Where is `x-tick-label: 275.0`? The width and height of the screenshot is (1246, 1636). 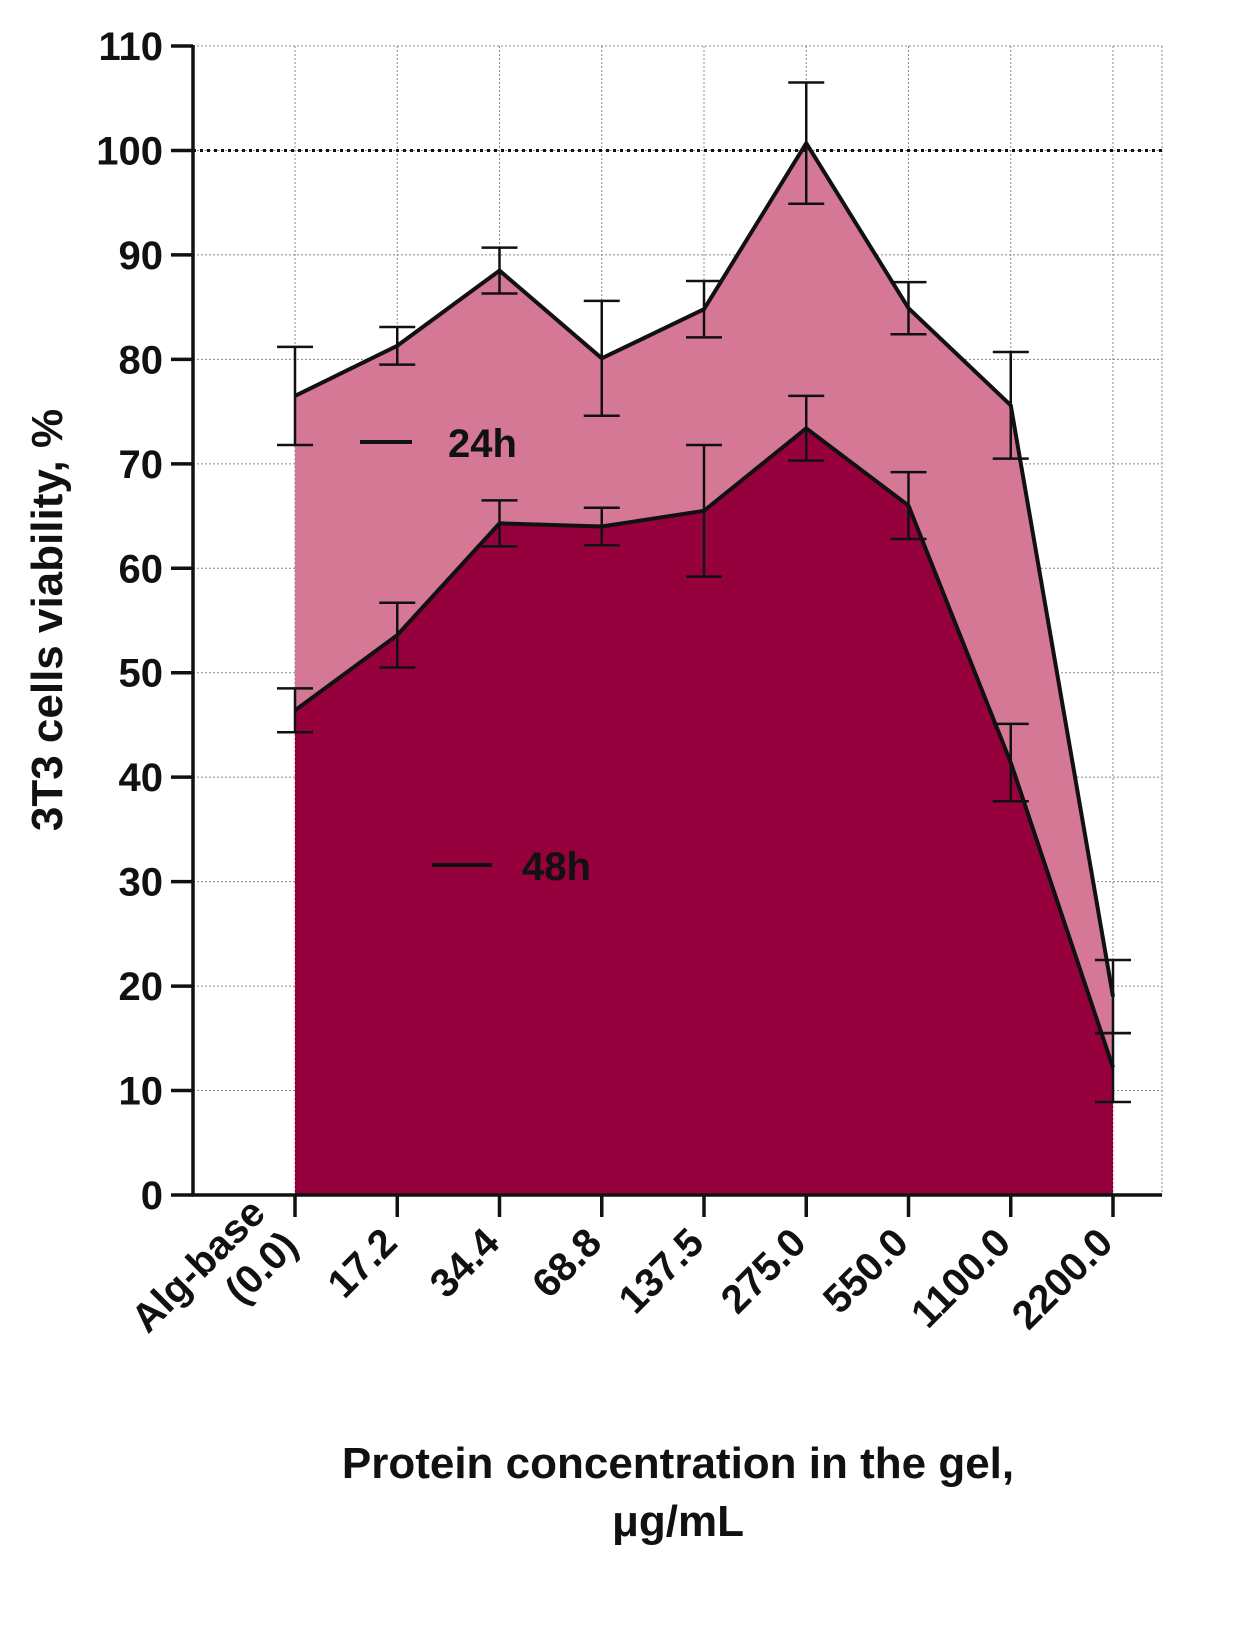 x-tick-label: 275.0 is located at coordinates (764, 1271).